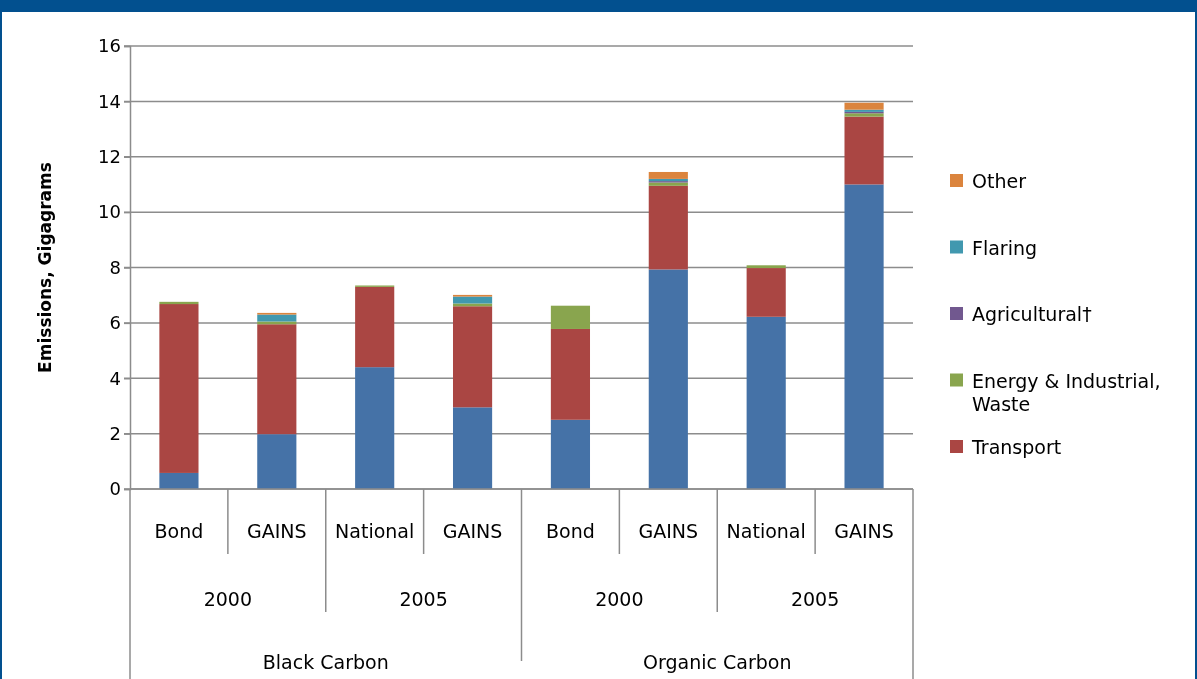  I want to click on legend-label: Other, so click(999, 181).